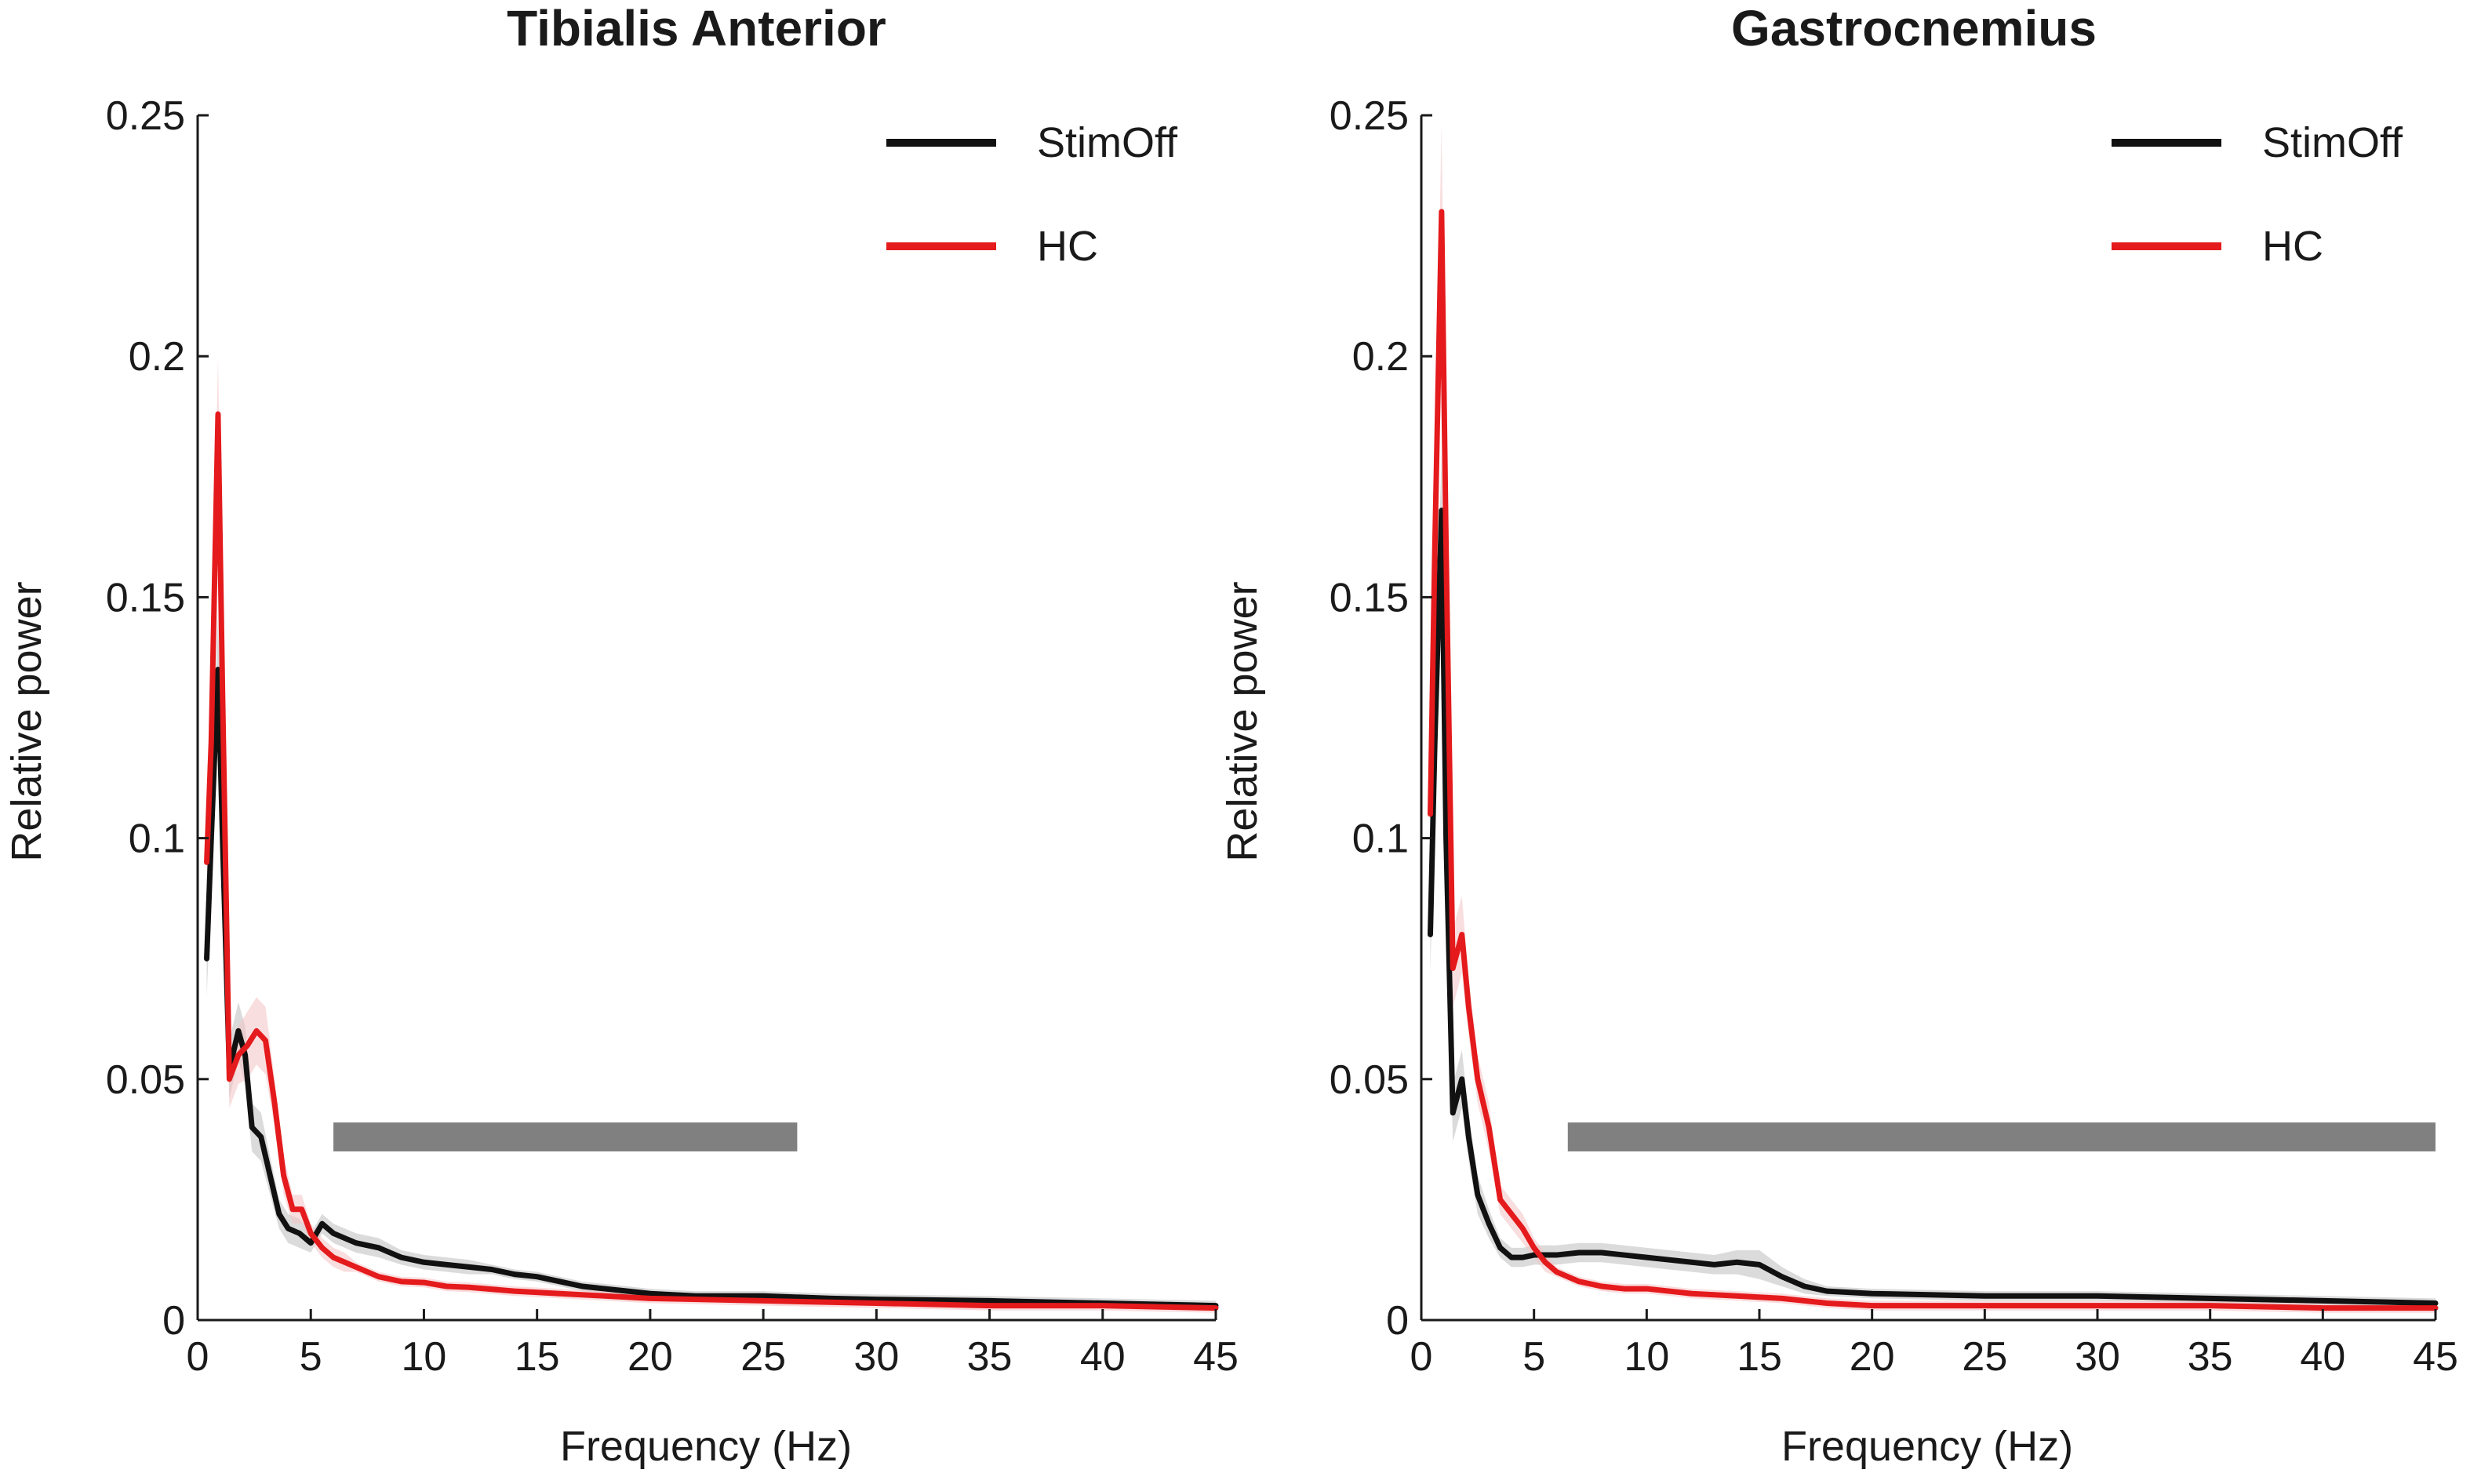  Describe the element at coordinates (1914, 28) in the screenshot. I see `chart-title: Gastrocnemius` at that location.